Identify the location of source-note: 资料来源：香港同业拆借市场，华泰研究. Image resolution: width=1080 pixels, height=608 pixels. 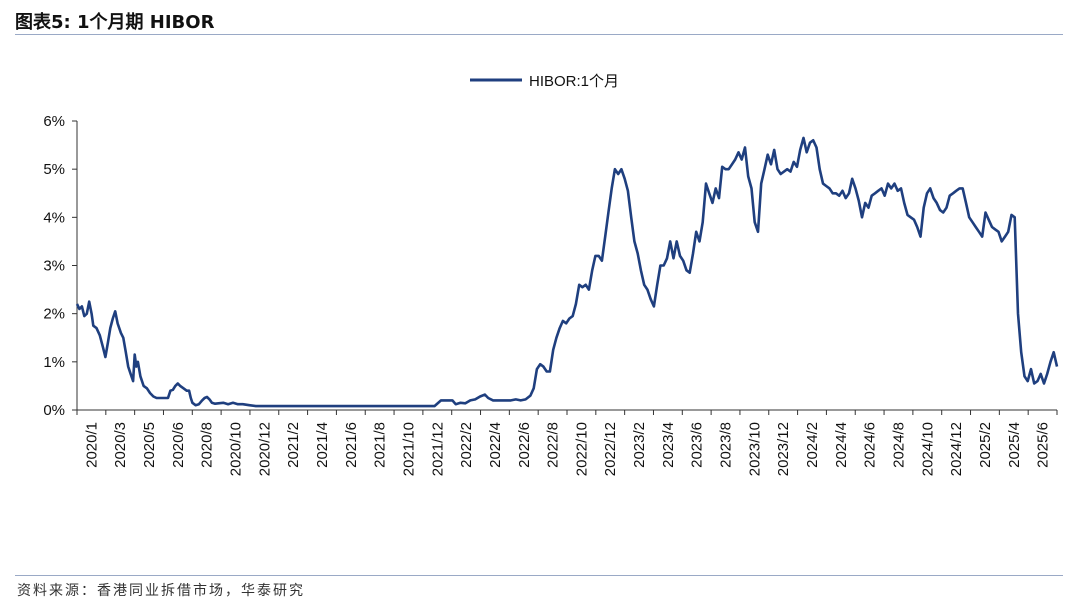
(161, 591).